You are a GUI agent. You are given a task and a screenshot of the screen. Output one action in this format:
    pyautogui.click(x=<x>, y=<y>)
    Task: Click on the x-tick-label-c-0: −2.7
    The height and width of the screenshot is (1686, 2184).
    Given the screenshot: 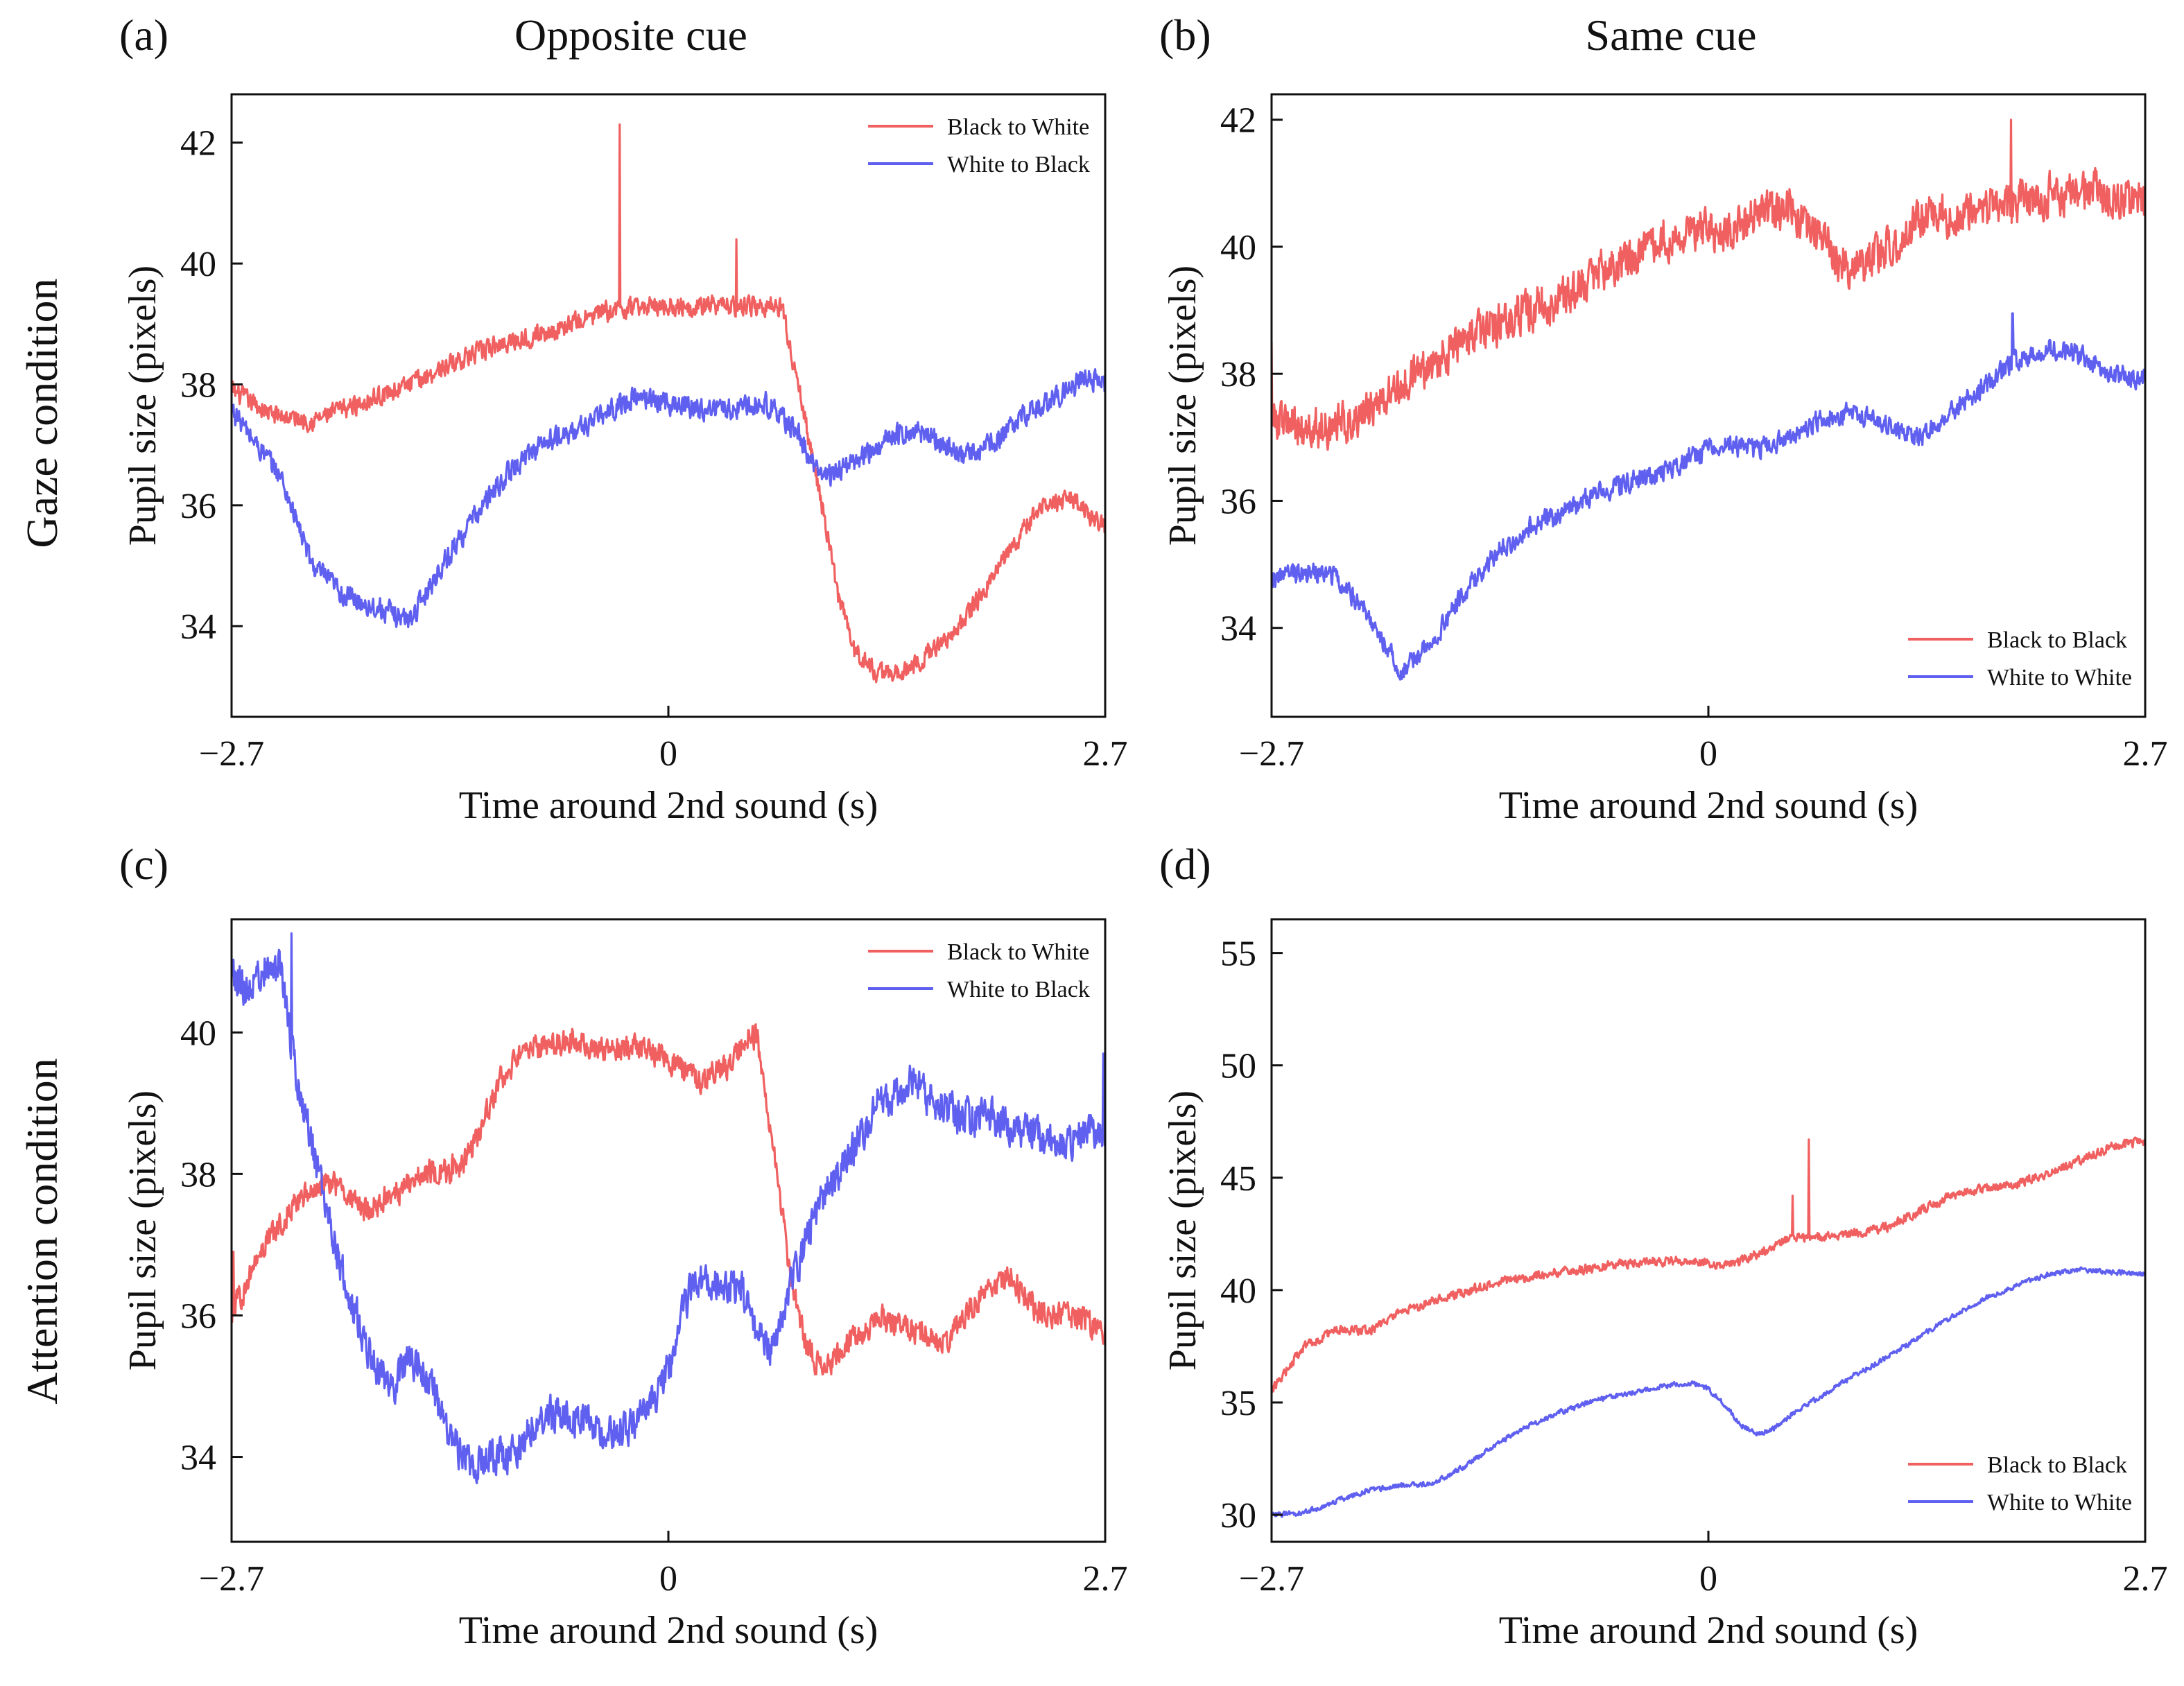 What is the action you would take?
    pyautogui.click(x=231, y=1579)
    